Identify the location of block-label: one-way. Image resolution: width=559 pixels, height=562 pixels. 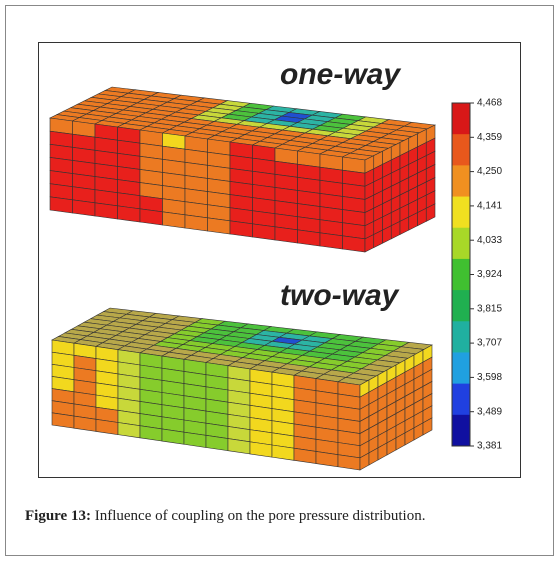
(340, 74).